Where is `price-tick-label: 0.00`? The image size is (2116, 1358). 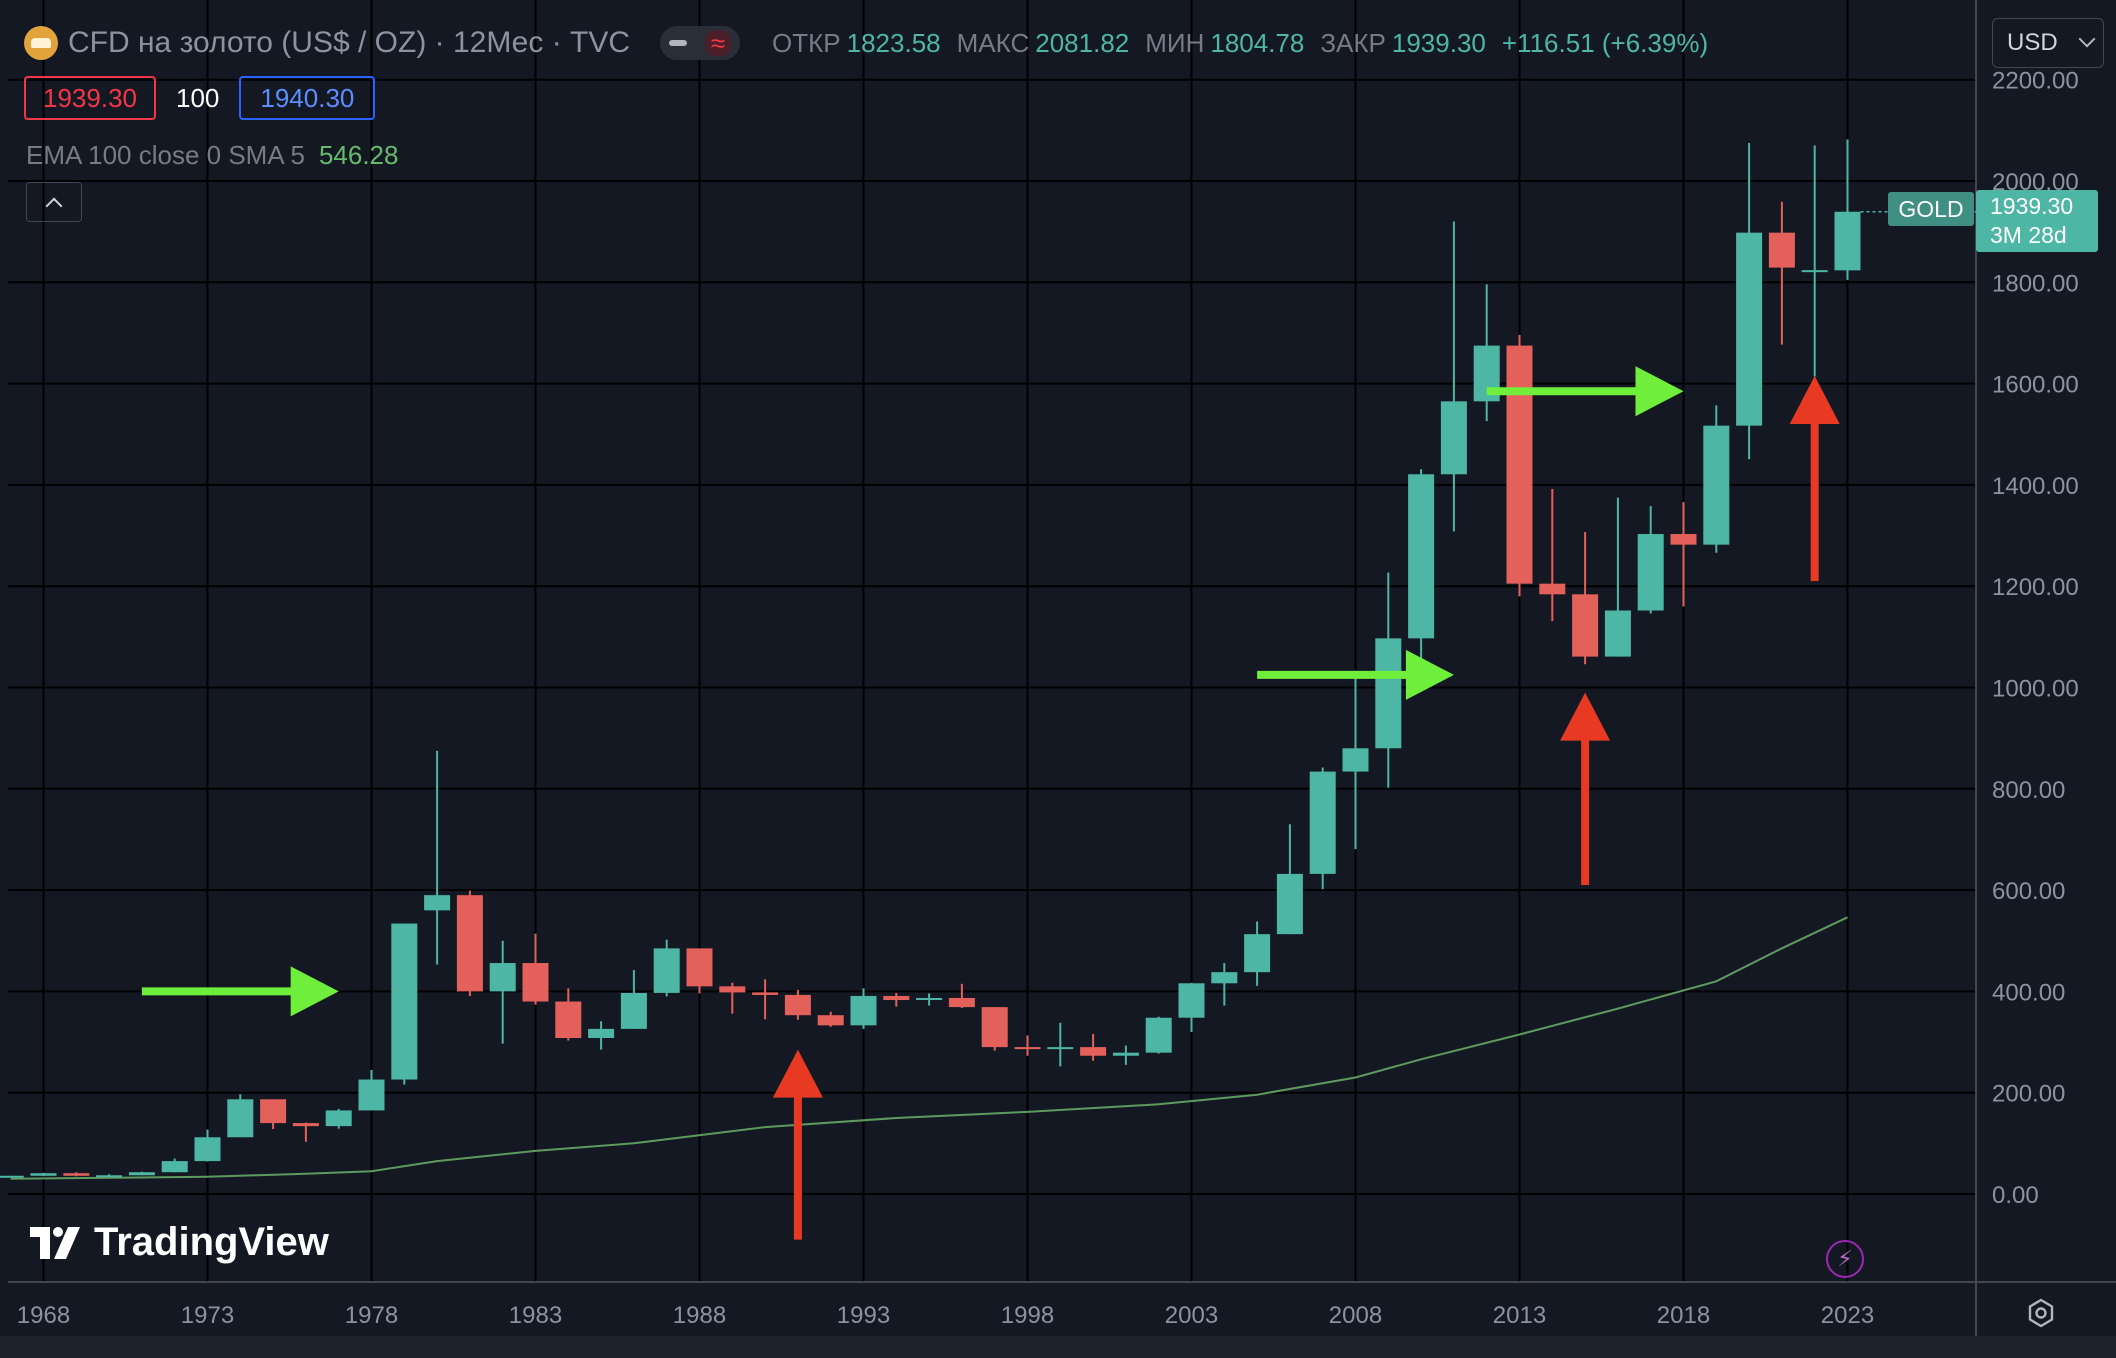 price-tick-label: 0.00 is located at coordinates (2015, 1195).